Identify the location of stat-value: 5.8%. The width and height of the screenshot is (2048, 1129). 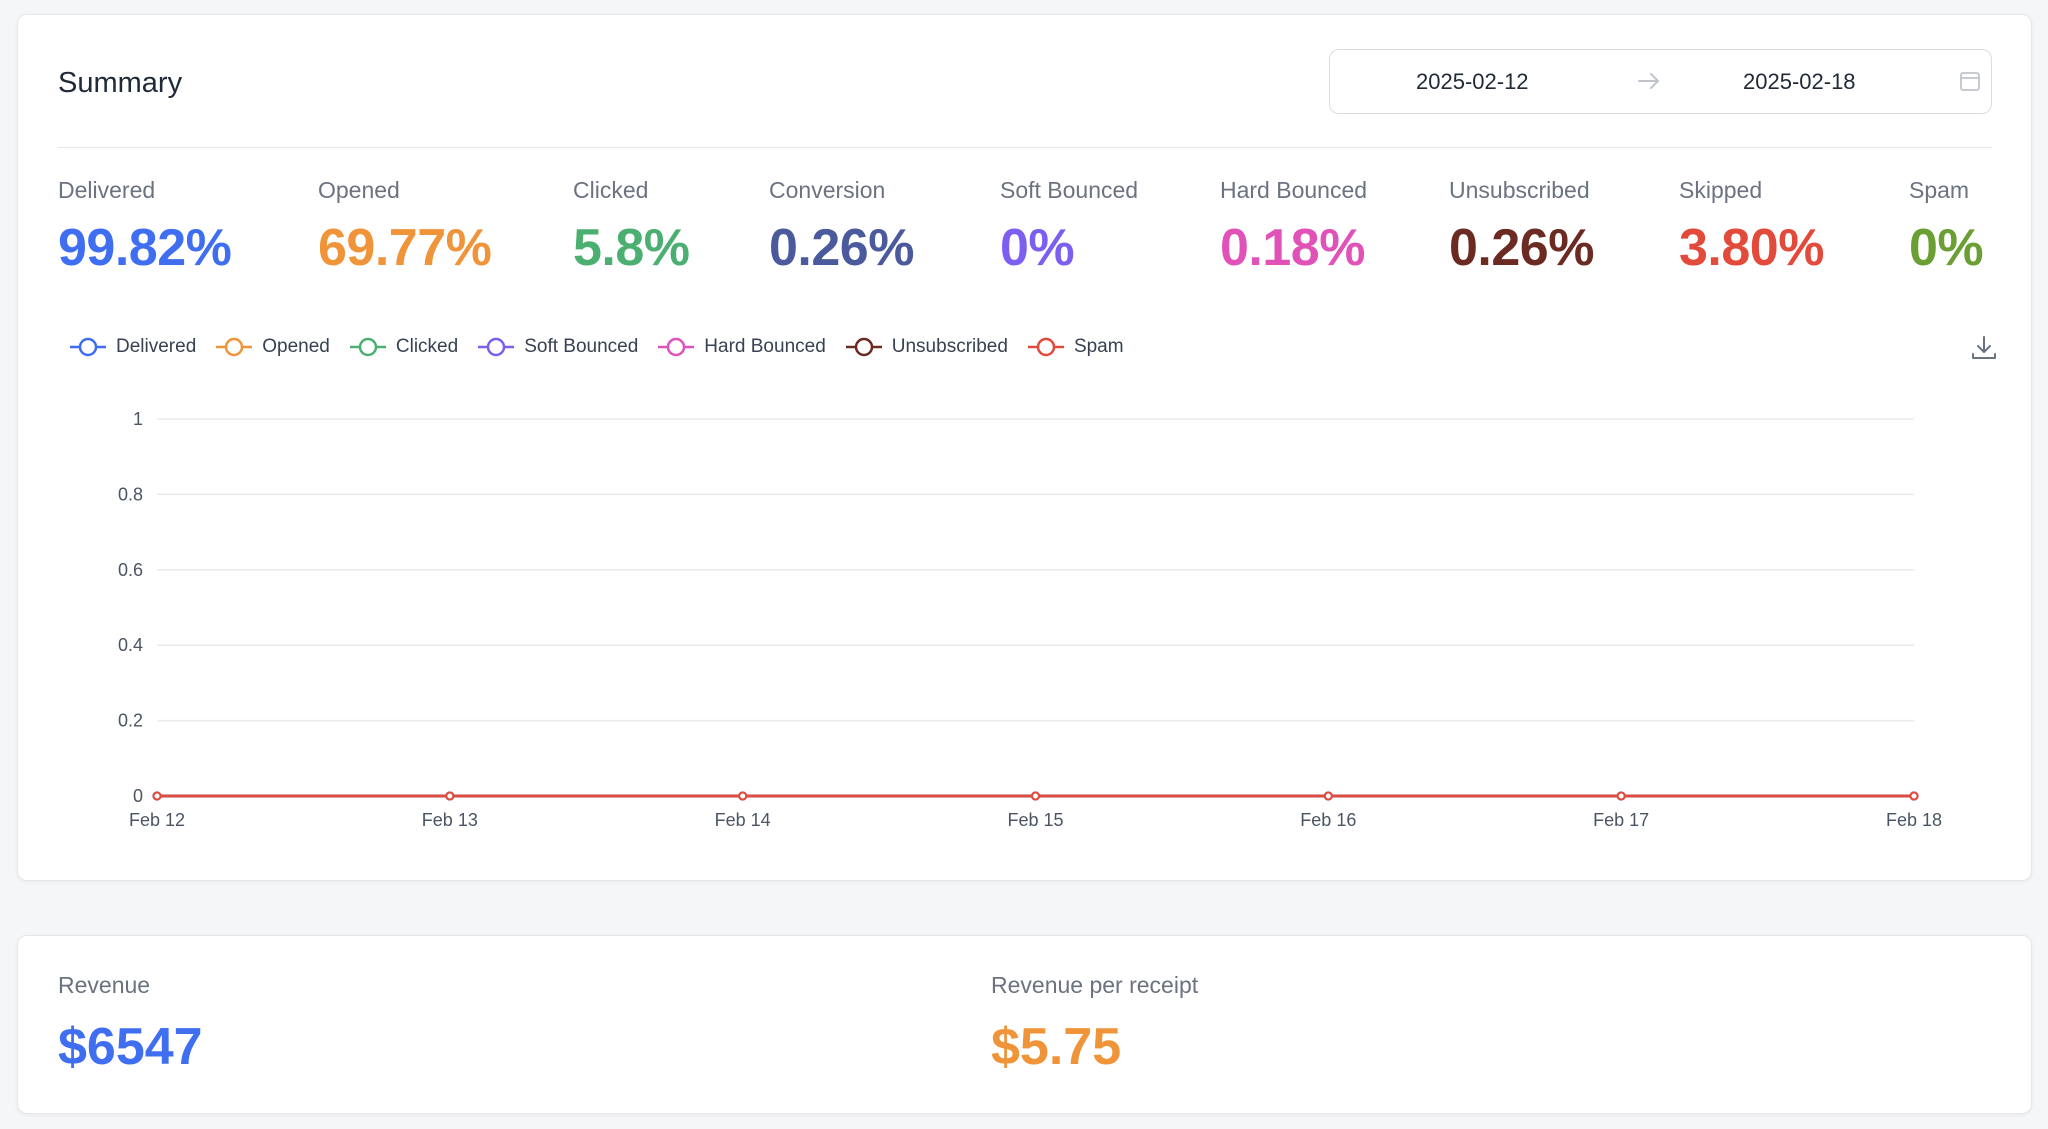
(631, 248).